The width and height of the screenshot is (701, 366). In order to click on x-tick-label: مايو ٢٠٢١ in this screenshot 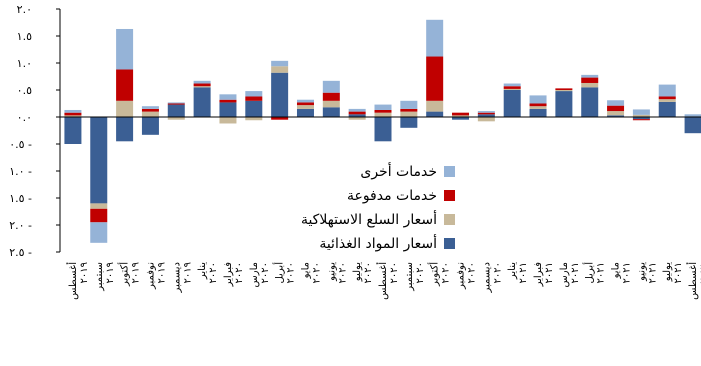, I will do `click(622, 272)`.